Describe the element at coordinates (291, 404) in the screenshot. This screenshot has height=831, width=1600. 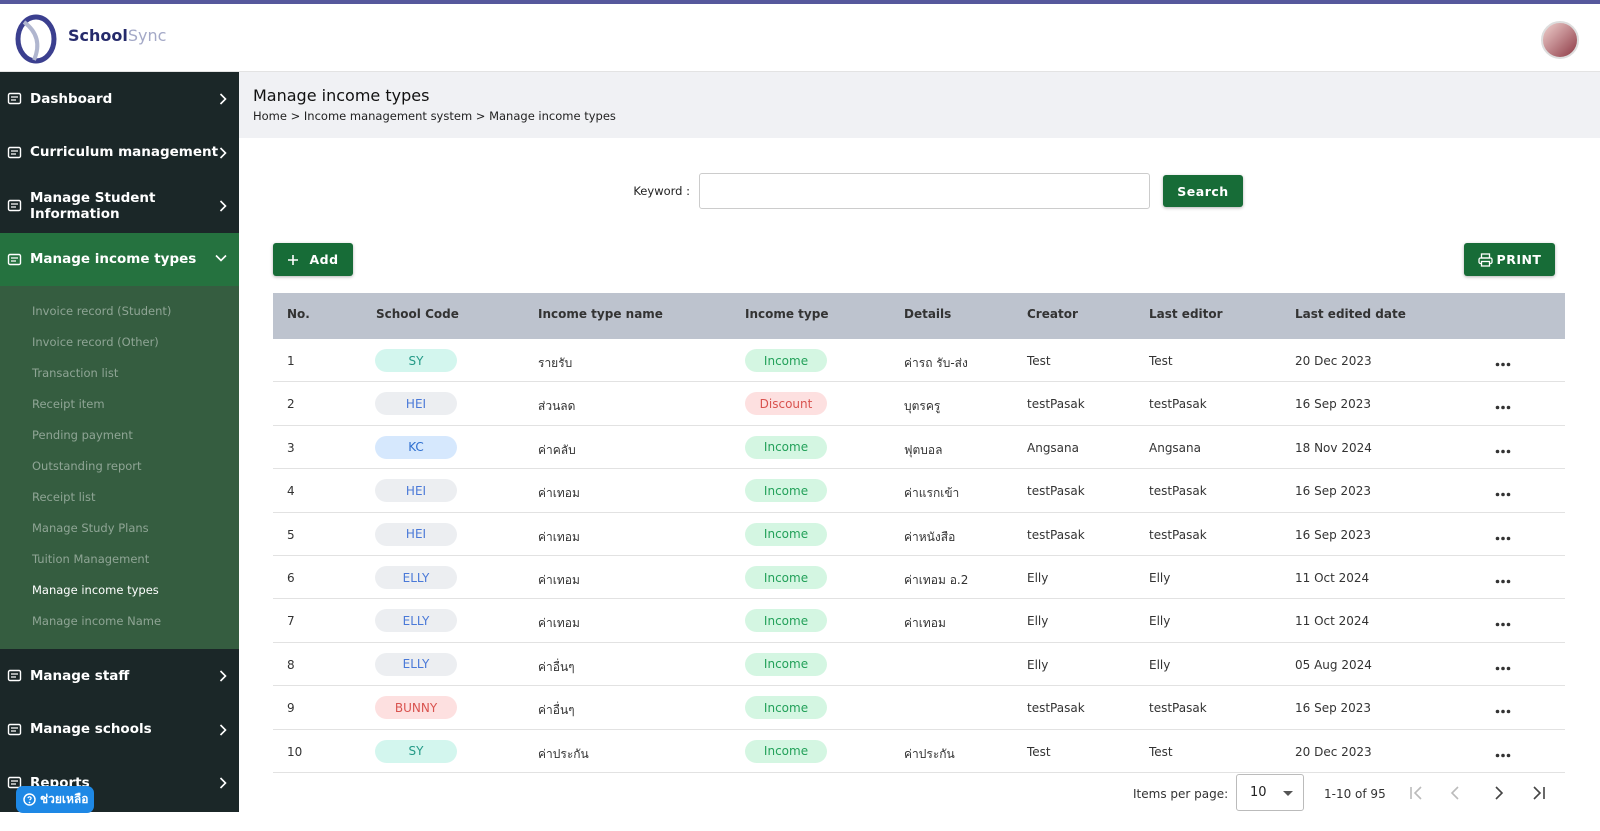
I see `table-cell: 2` at that location.